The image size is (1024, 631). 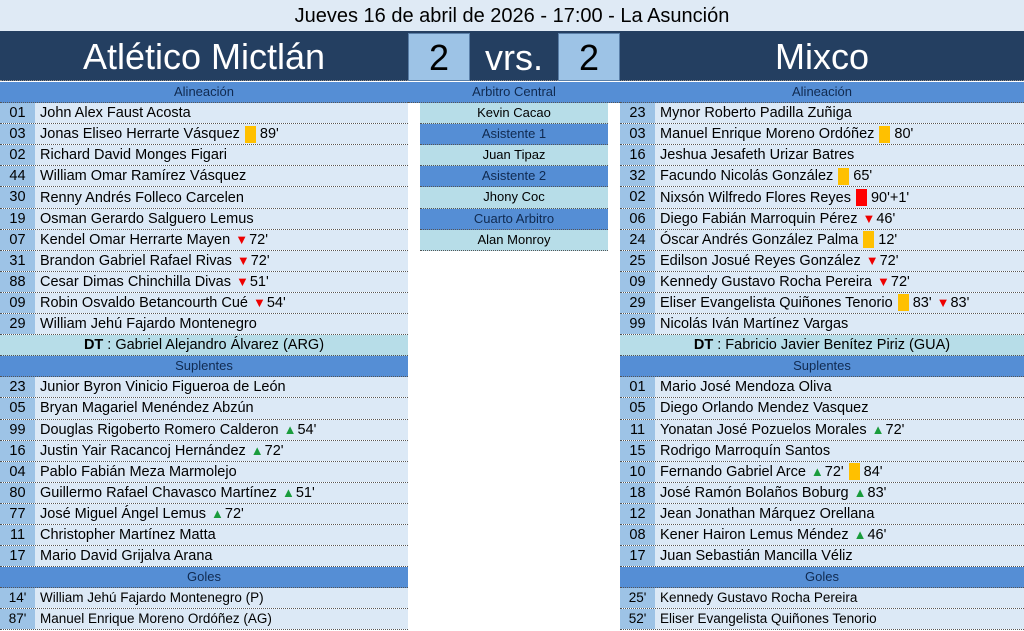 What do you see at coordinates (514, 114) in the screenshot?
I see `official-name: Kevin Cacao` at bounding box center [514, 114].